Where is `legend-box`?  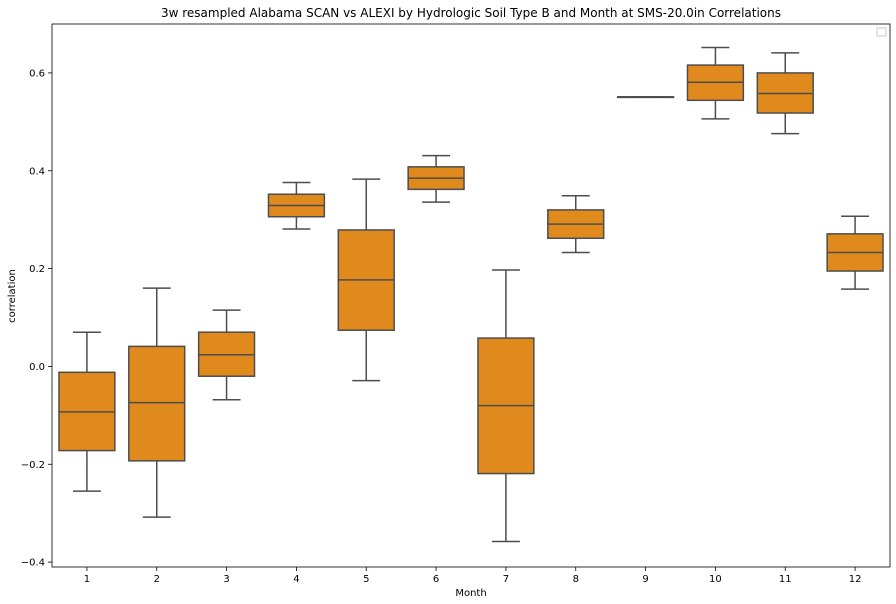 legend-box is located at coordinates (881, 32).